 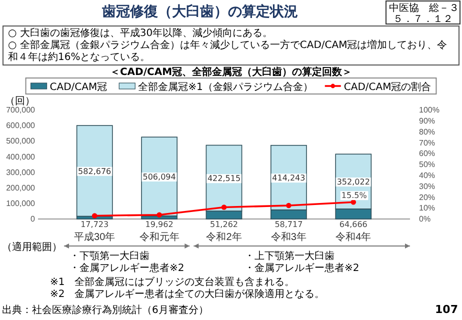 What do you see at coordinates (187, 294) in the screenshot?
I see `text: ※2 金属アレルギー患者は全ての大臼歯が保険適用となる。` at bounding box center [187, 294].